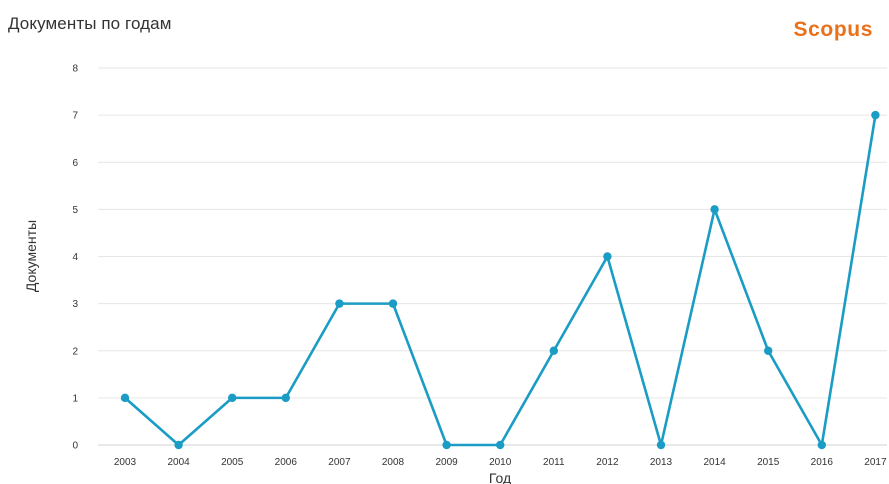 Image resolution: width=889 pixels, height=484 pixels. Describe the element at coordinates (75, 210) in the screenshot. I see `y-tick-label: 5` at that location.